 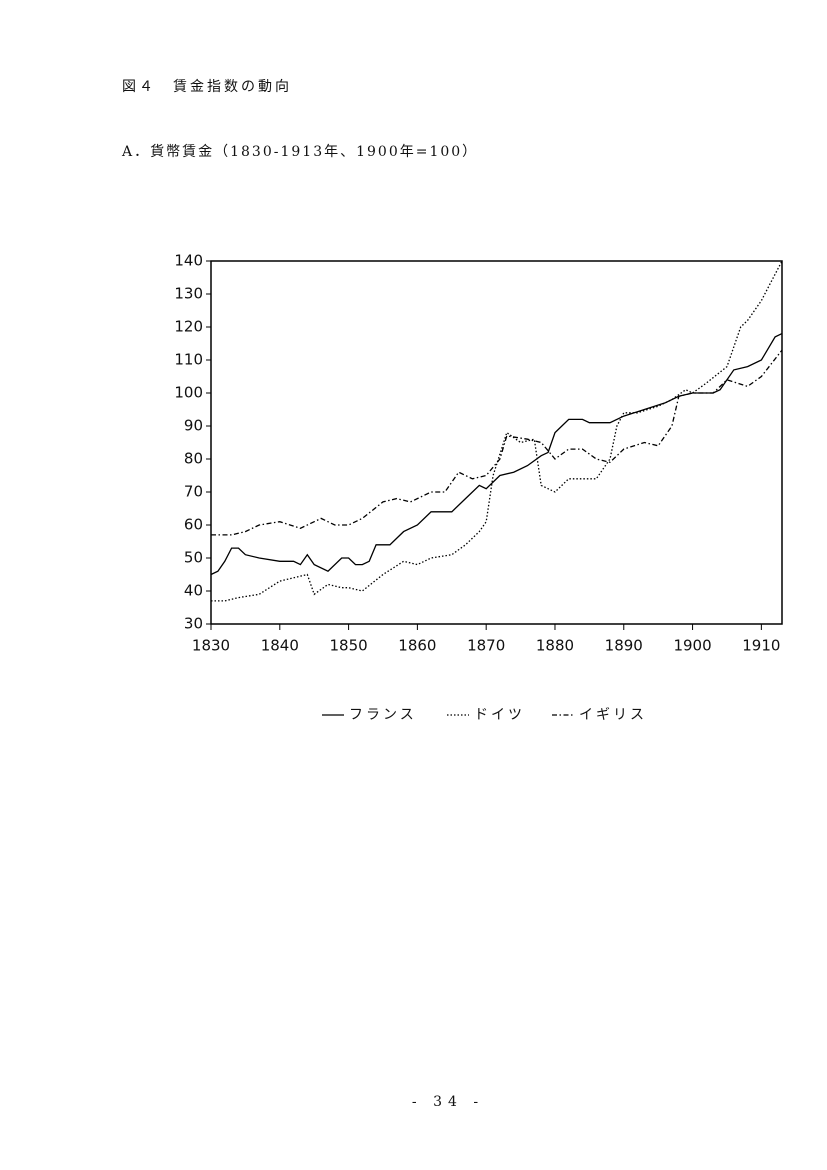 I want to click on legend-label: ドイツ, so click(x=499, y=715).